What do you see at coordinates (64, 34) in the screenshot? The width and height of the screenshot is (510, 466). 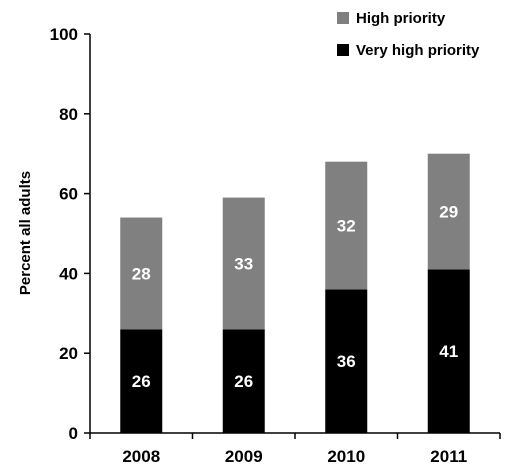 I see `y-tick-label: 100` at bounding box center [64, 34].